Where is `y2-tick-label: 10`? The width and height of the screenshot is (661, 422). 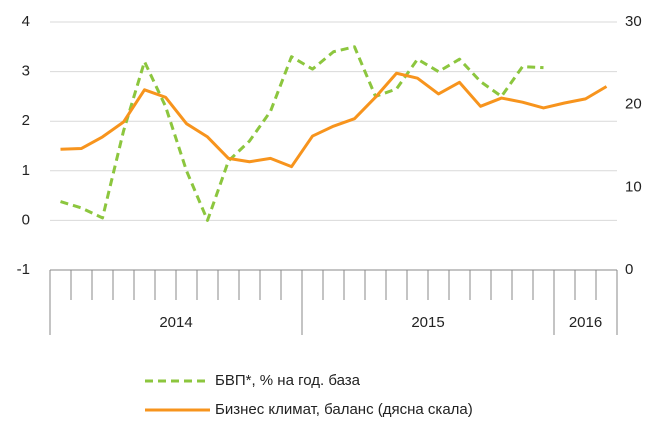 y2-tick-label: 10 is located at coordinates (633, 186).